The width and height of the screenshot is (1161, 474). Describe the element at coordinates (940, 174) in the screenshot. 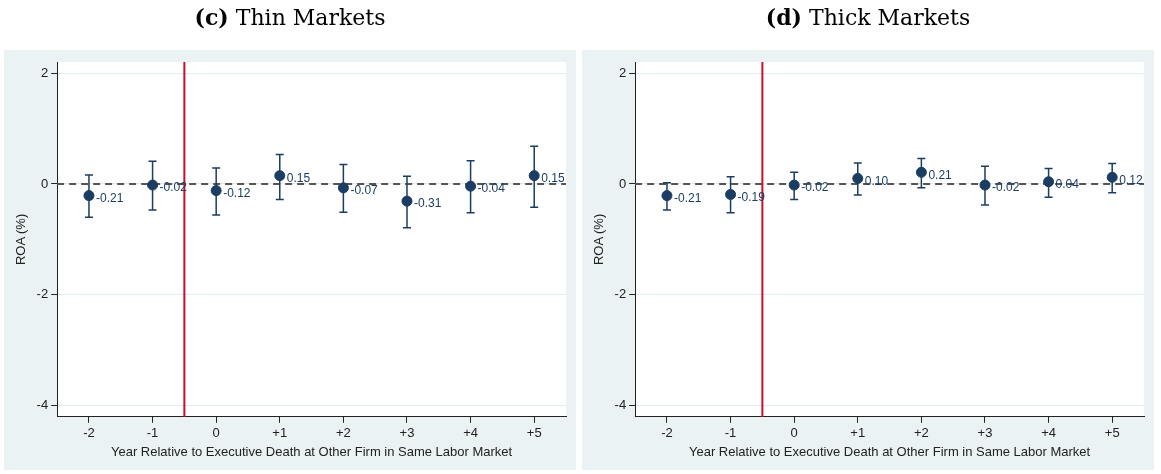

I see `data-label: 0.21` at that location.